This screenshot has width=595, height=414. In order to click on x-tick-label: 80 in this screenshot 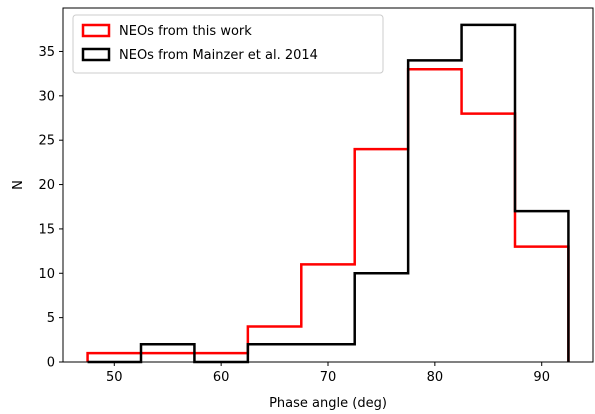, I will do `click(435, 377)`.